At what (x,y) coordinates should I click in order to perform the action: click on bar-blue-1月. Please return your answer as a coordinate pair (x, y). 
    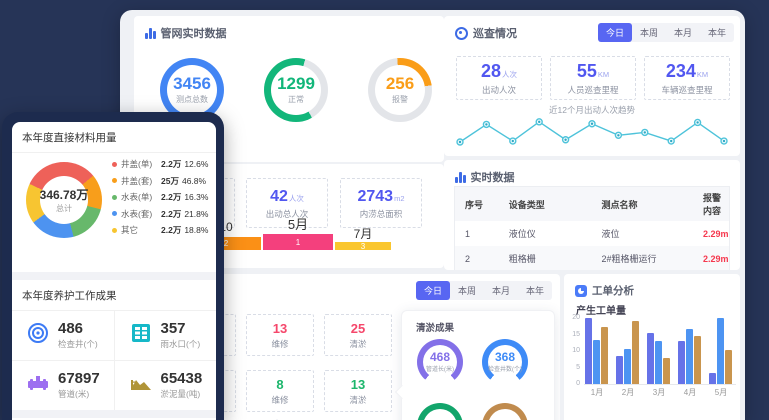
    Looking at the image, I should click on (596, 362).